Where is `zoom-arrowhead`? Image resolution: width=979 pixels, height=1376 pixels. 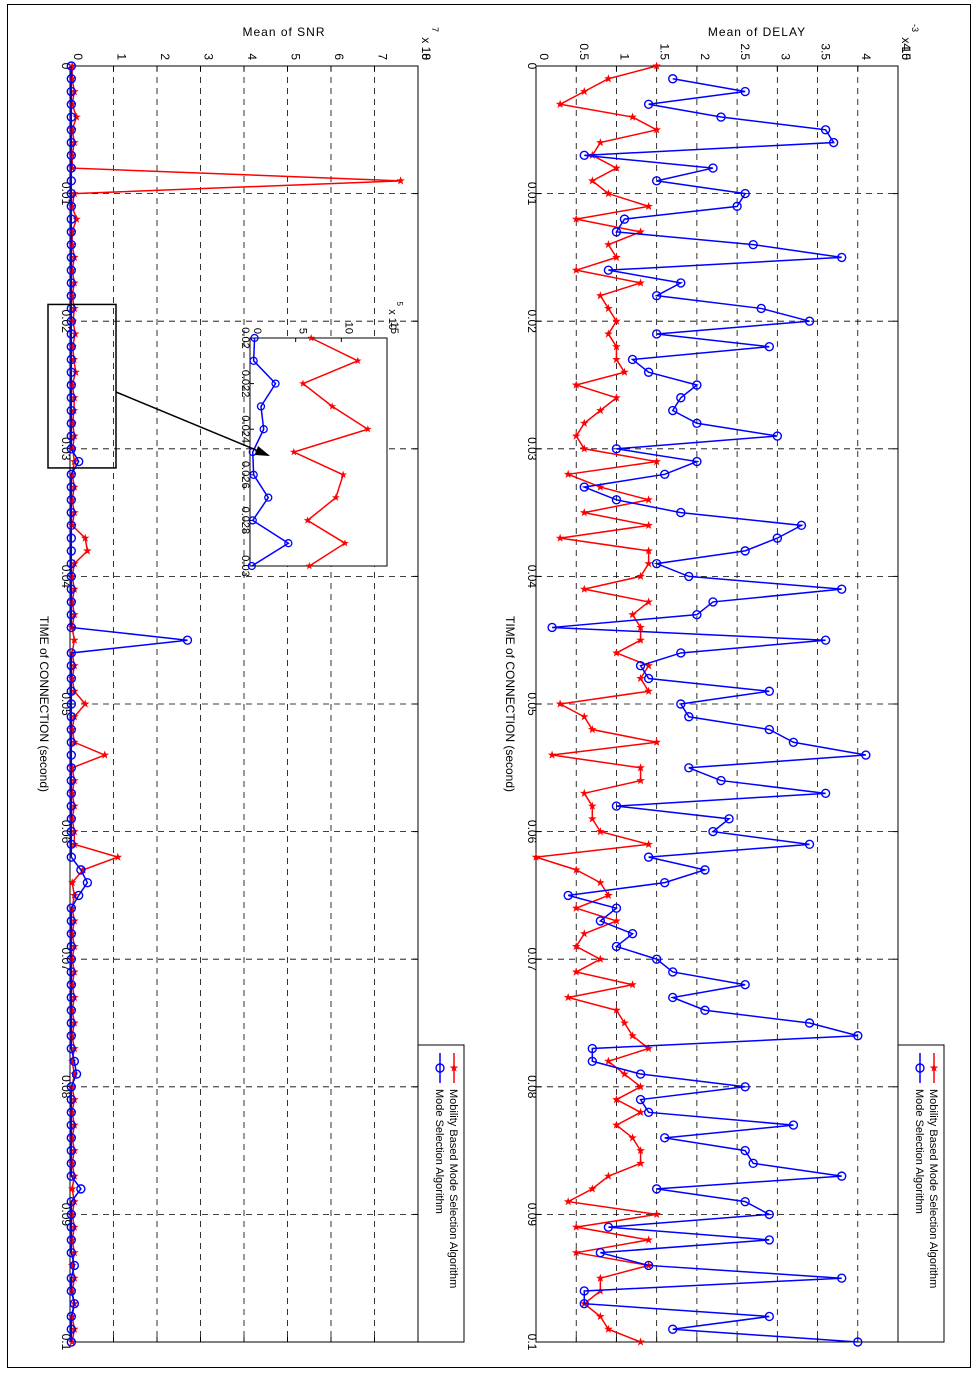
zoom-arrowhead is located at coordinates (262, 451).